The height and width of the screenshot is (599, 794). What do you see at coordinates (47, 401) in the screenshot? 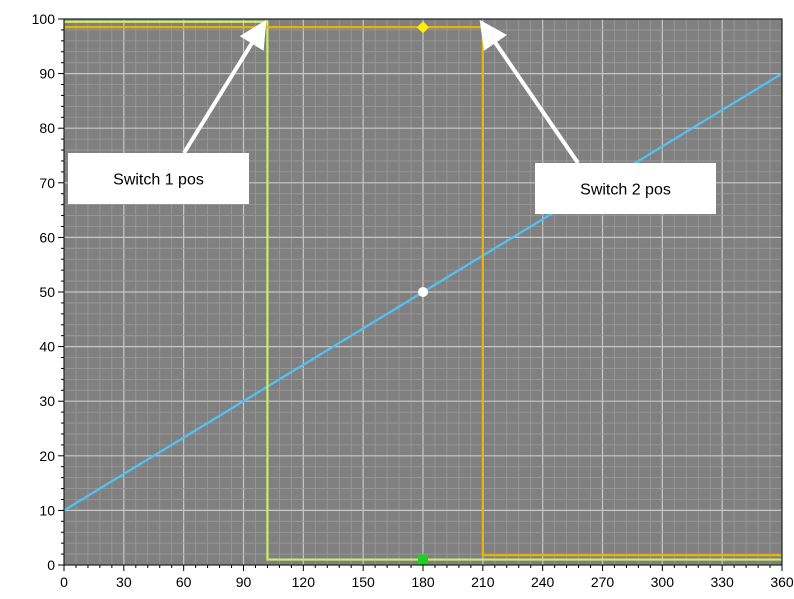
I see `y-tick-label: 30` at bounding box center [47, 401].